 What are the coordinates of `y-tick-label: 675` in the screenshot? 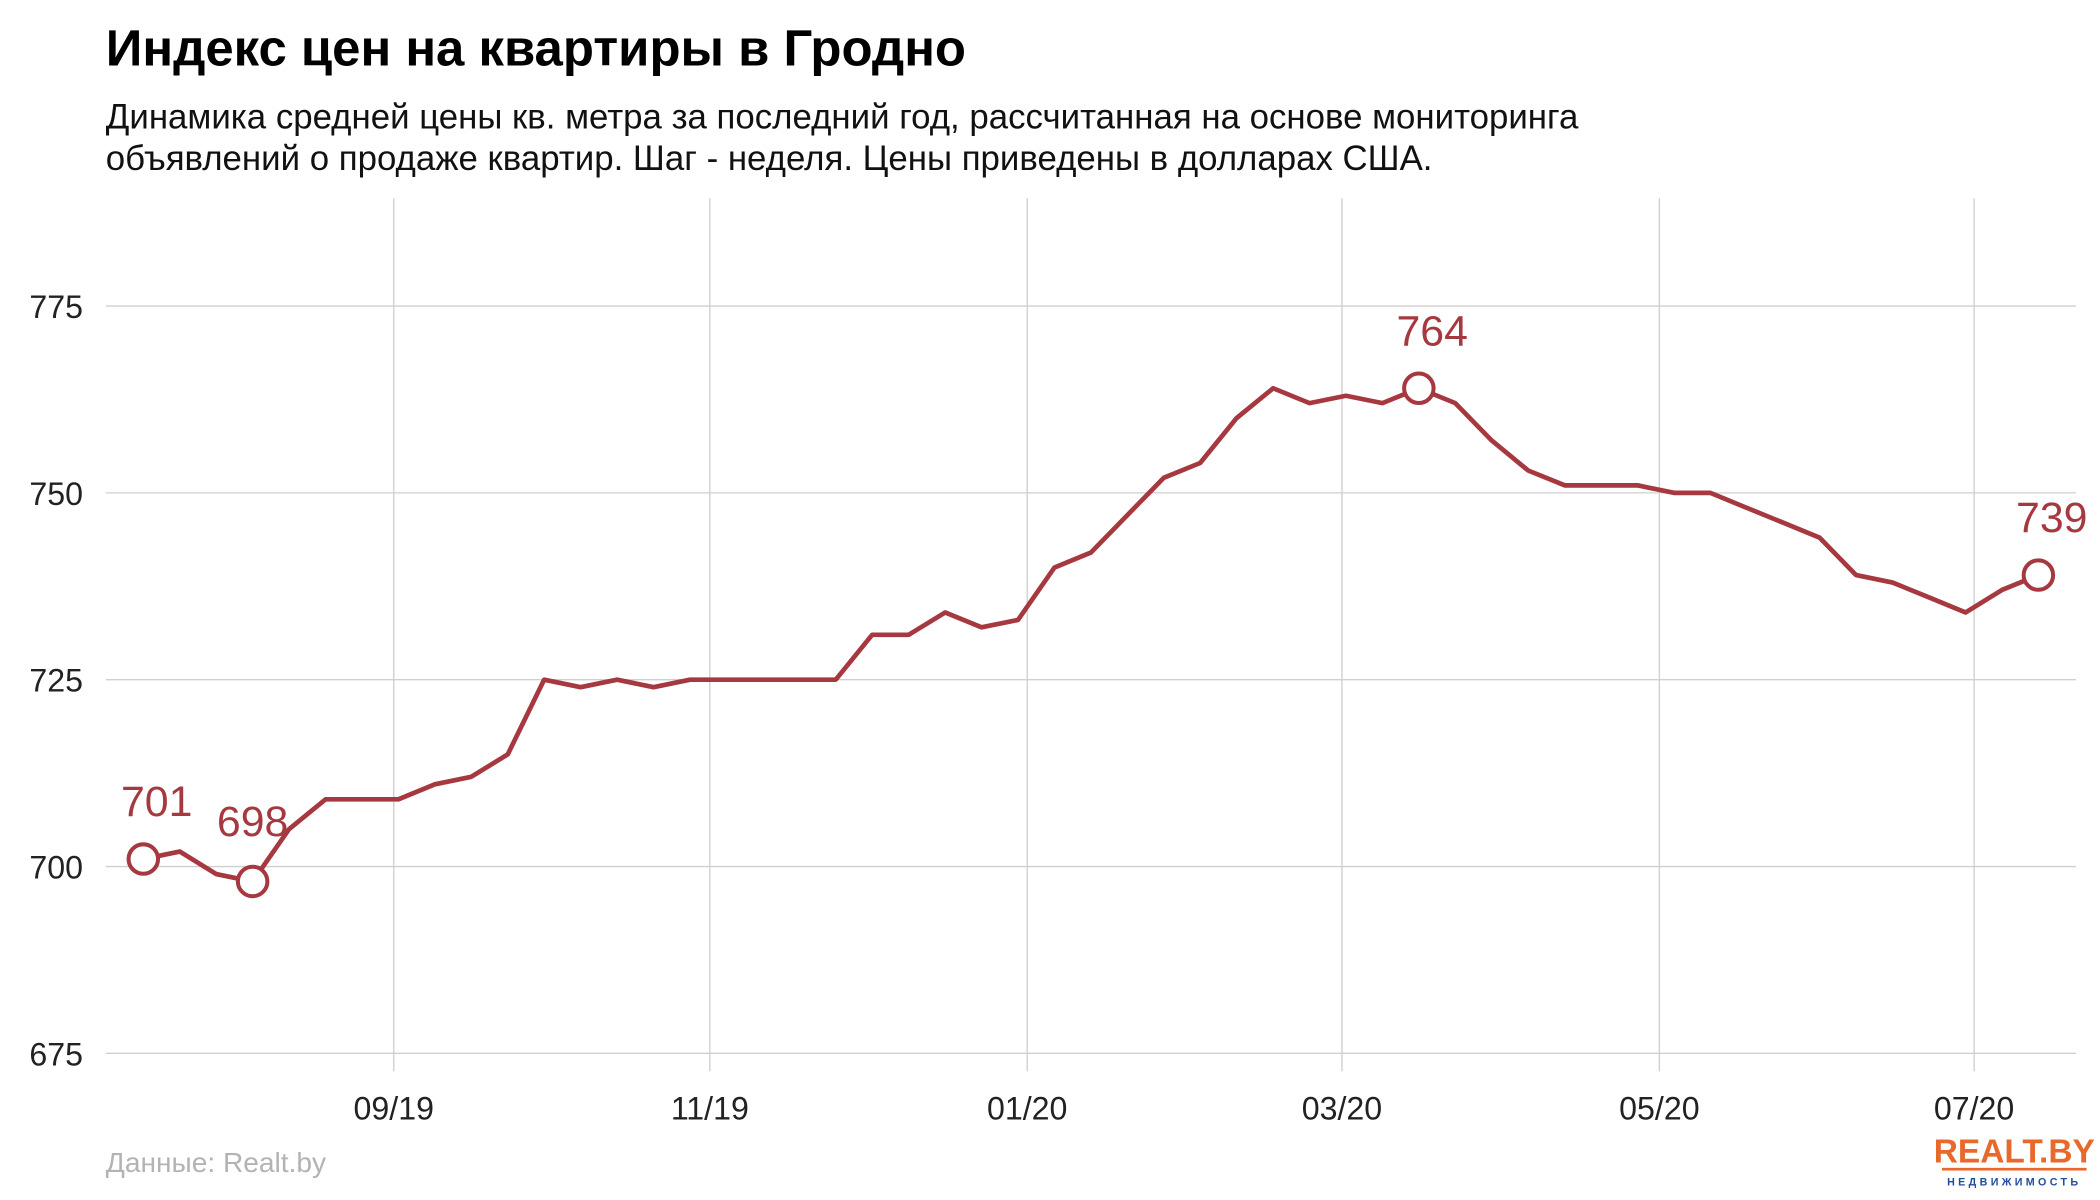 It's located at (56, 1054).